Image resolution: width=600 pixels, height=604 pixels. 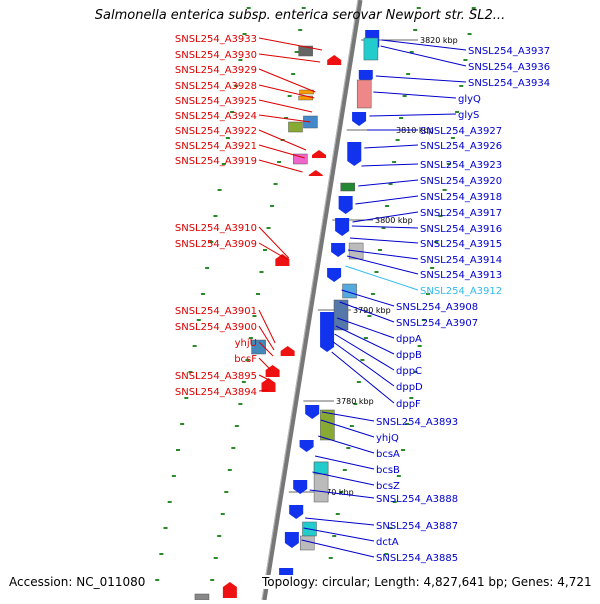 What do you see at coordinates (216, 228) in the screenshot?
I see `left-gene-label: SNSL254_A3910` at bounding box center [216, 228].